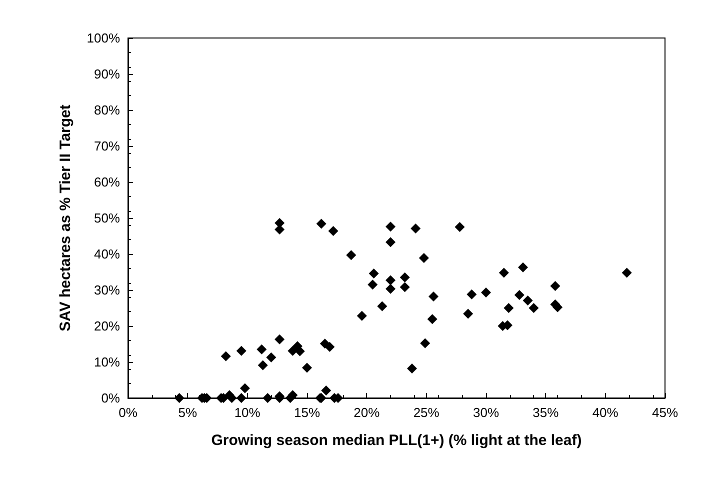 The image size is (701, 481). Describe the element at coordinates (426, 412) in the screenshot. I see `x-tick-label: 25%` at that location.